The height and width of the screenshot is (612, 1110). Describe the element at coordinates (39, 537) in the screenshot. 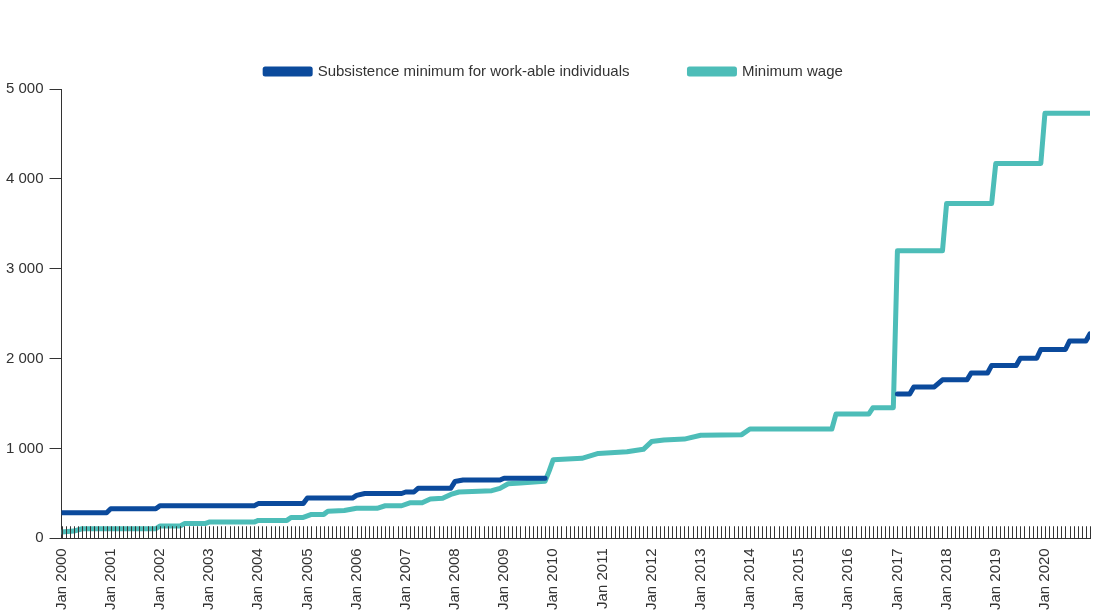

I see `y-tick-label: 0` at that location.